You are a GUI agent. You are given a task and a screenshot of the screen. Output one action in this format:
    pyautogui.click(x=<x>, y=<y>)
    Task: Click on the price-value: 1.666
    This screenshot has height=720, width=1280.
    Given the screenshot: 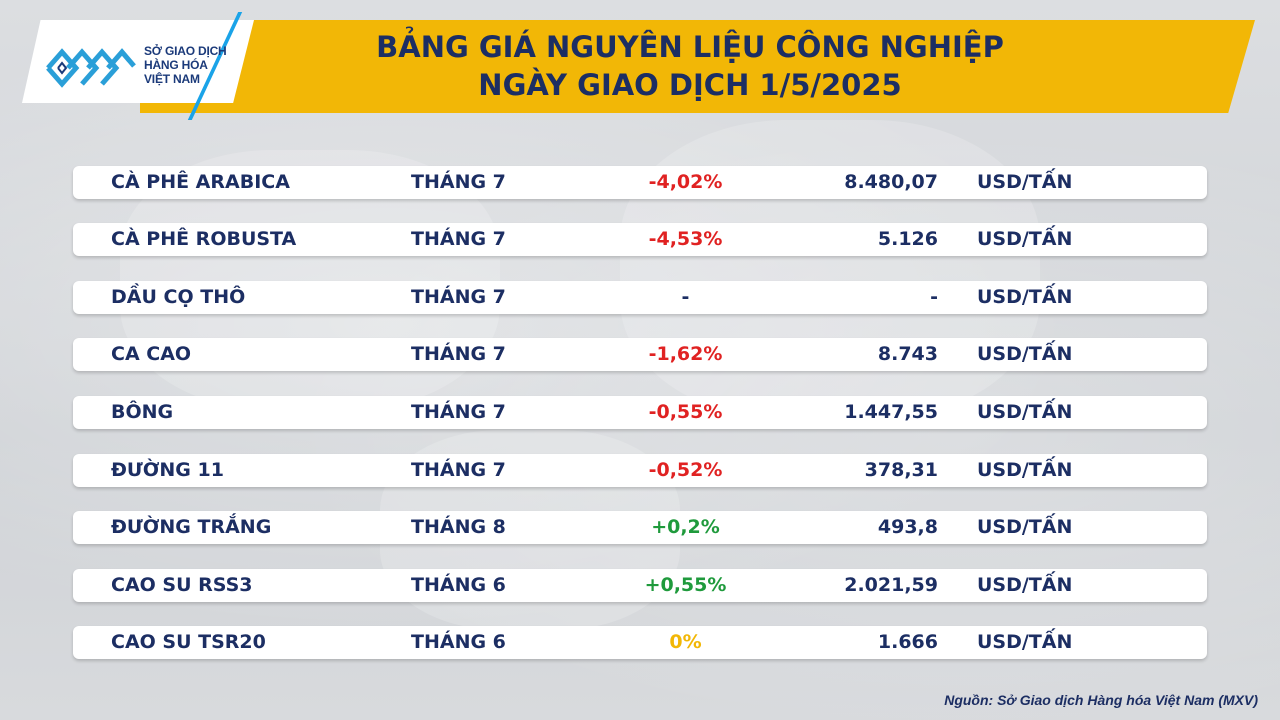 What is the action you would take?
    pyautogui.click(x=907, y=642)
    